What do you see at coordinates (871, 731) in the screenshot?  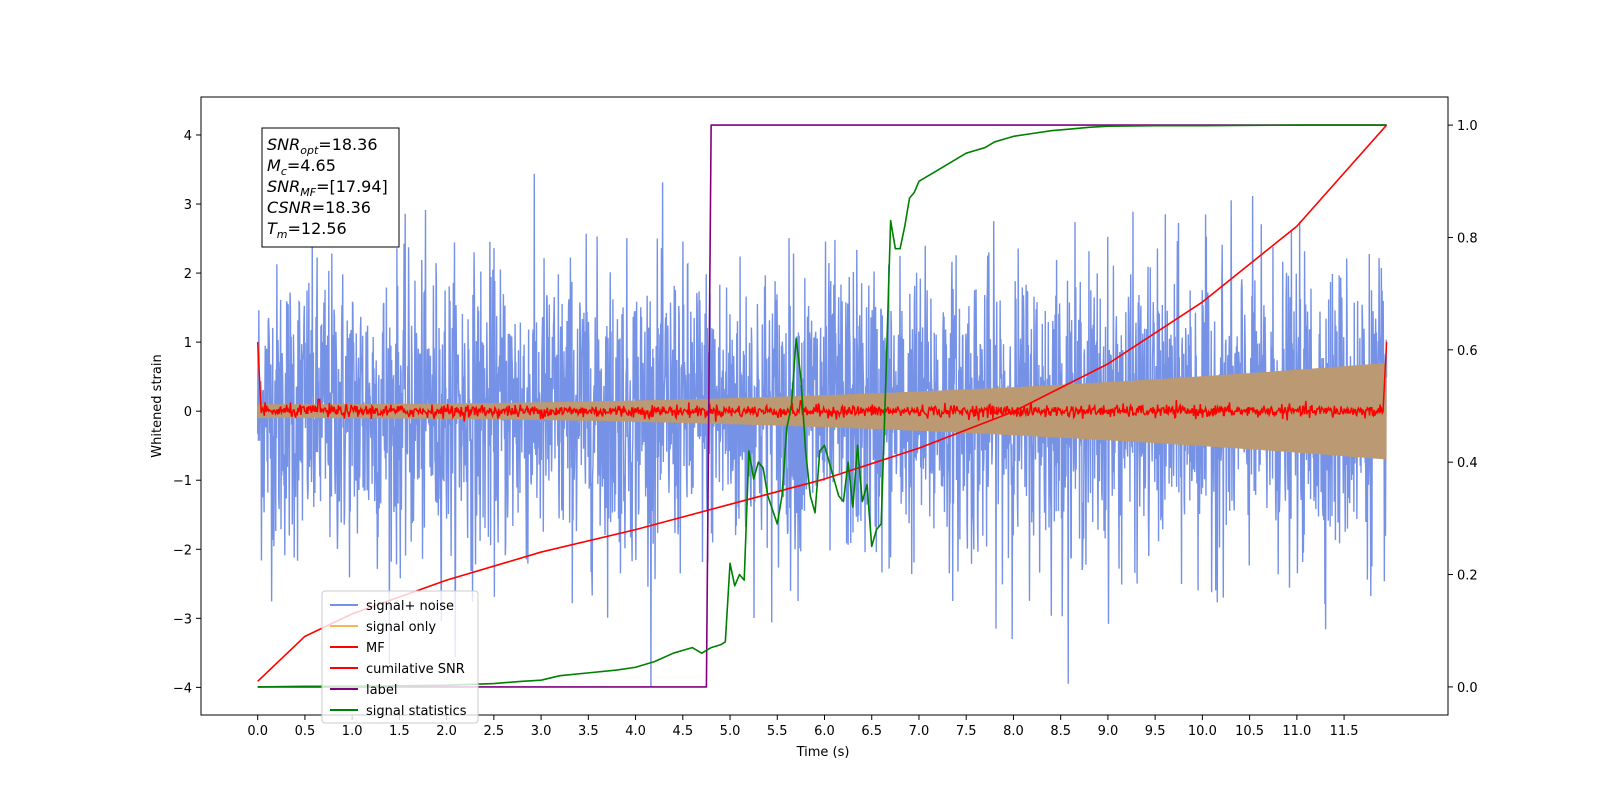 I see `x-tick-label: 6.5` at bounding box center [871, 731].